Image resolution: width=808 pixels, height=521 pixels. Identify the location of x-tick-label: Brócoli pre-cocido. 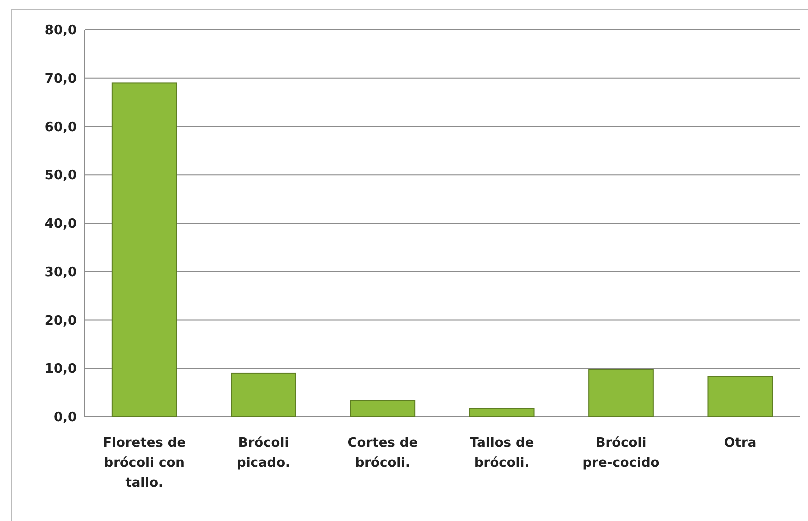
(621, 453).